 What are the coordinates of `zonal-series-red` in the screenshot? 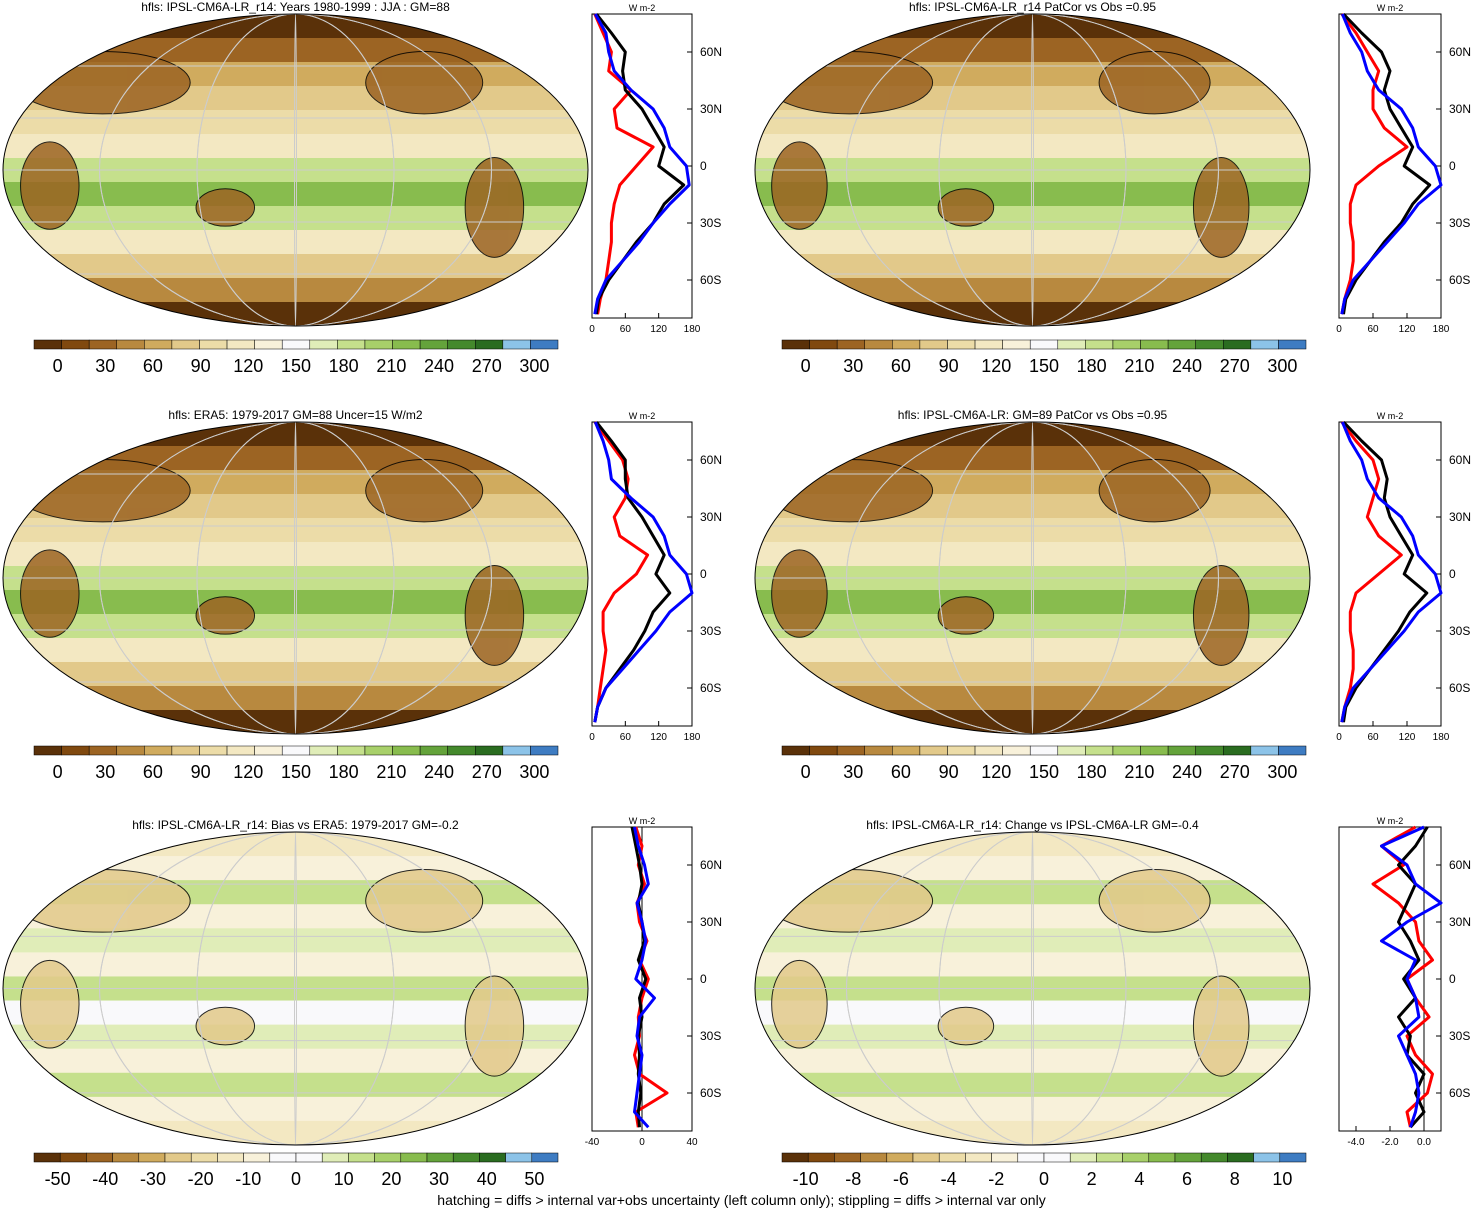 It's located at (1371, 572).